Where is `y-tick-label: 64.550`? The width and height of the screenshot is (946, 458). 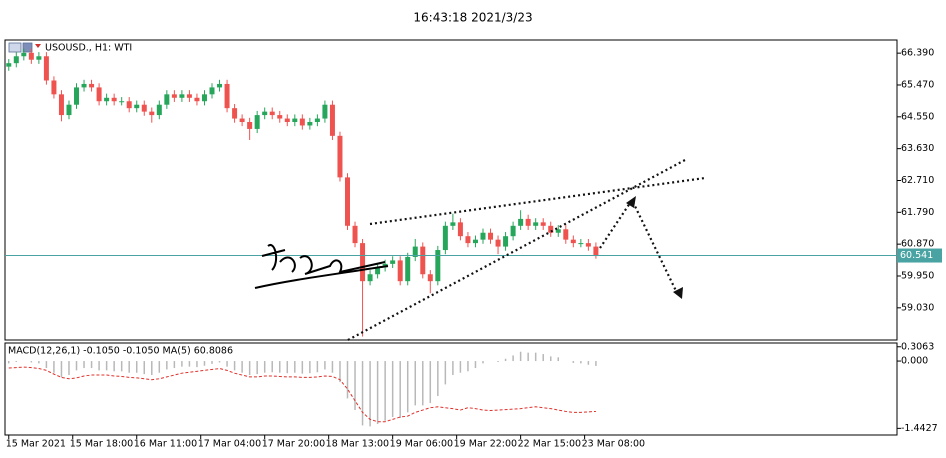
y-tick-label: 64.550 is located at coordinates (917, 116).